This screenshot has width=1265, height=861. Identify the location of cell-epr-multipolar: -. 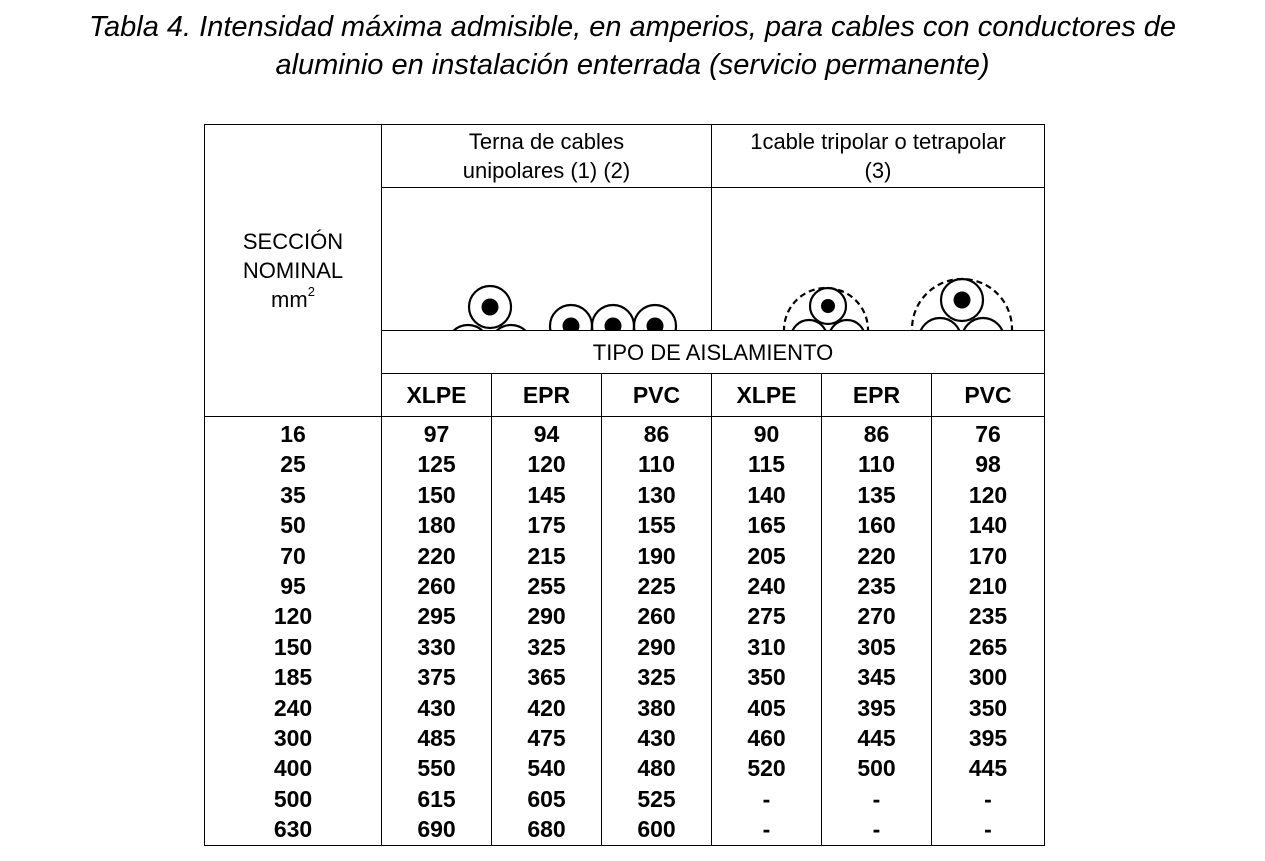
(876, 830).